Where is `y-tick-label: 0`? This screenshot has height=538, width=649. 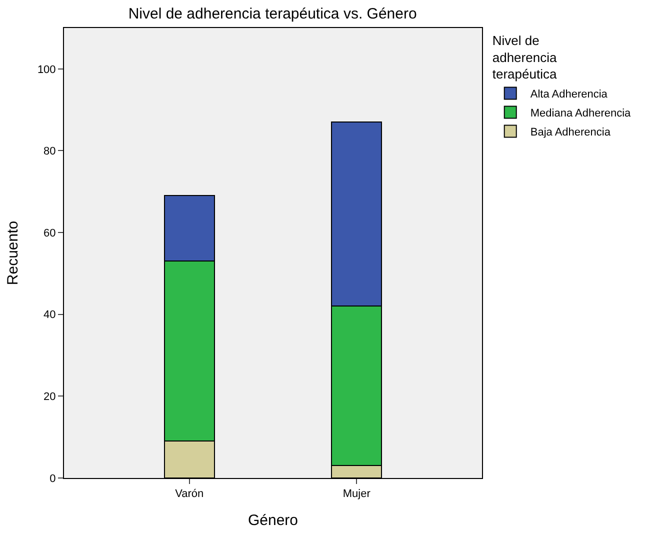
y-tick-label: 0 is located at coordinates (53, 478).